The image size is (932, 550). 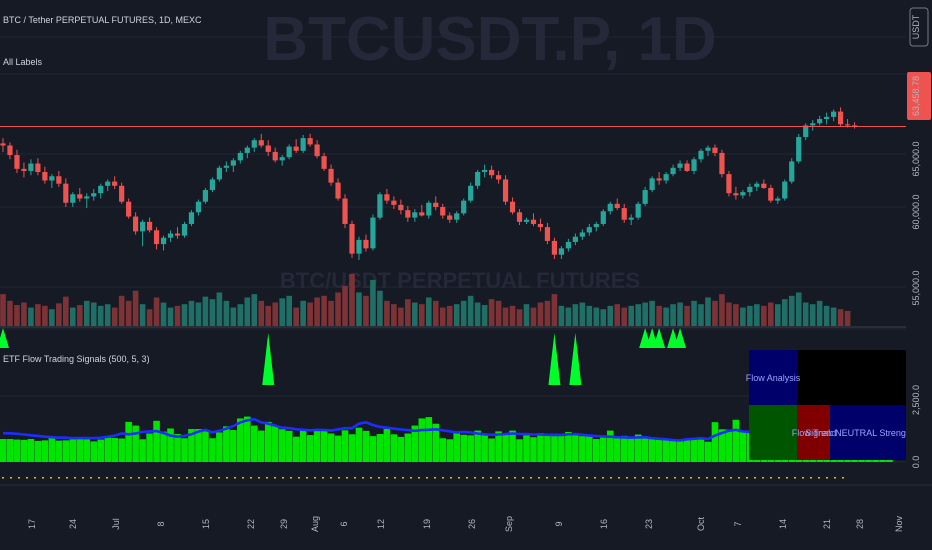 What do you see at coordinates (76, 359) in the screenshot?
I see `indicator-title: ETF Flow Trading Signals (500, 5, 3)` at bounding box center [76, 359].